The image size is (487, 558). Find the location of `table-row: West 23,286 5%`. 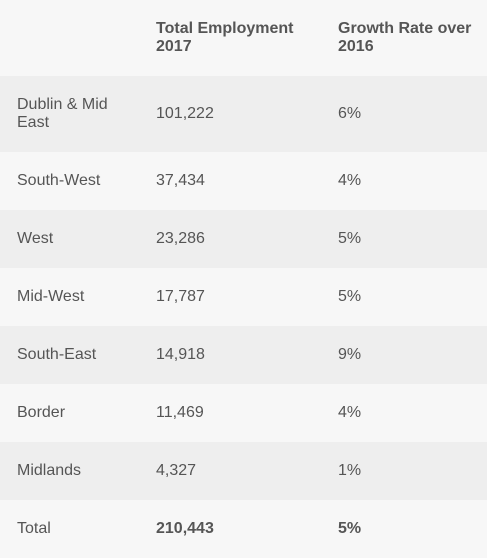

table-row: West 23,286 5% is located at coordinates (243, 239).